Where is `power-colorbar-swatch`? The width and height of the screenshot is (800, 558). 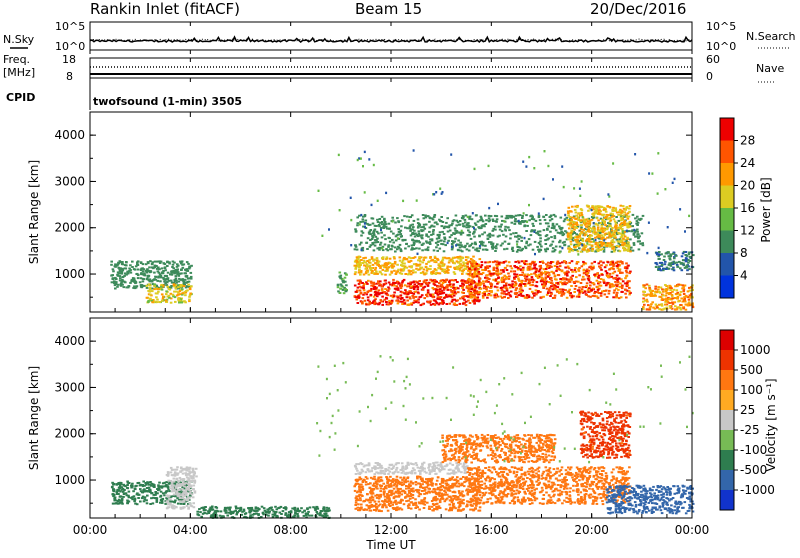 power-colorbar-swatch is located at coordinates (727, 242).